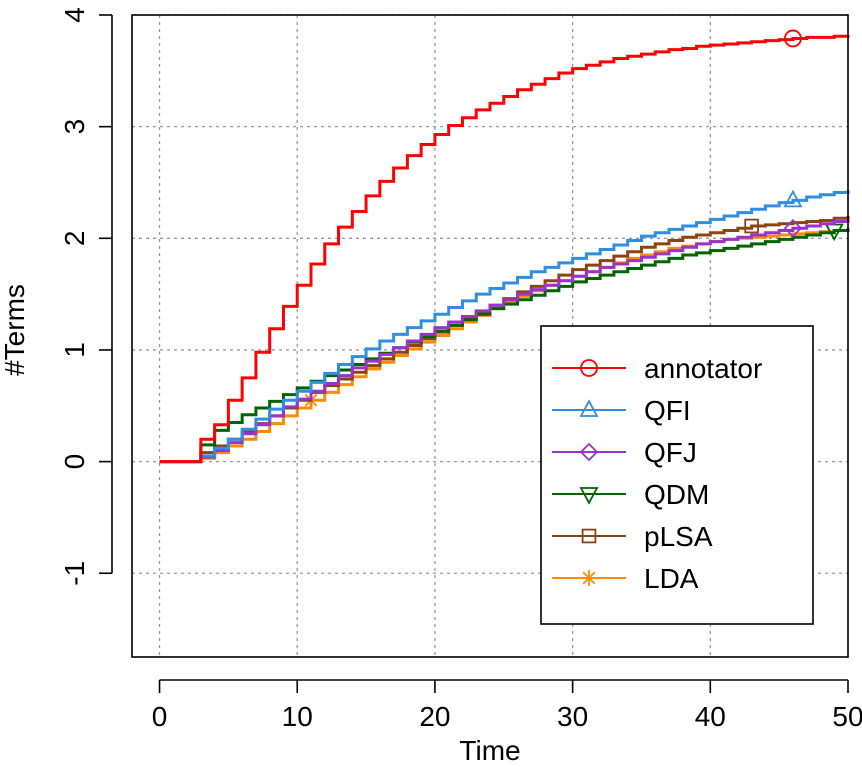  I want to click on legend-label-plsa: pLSA, so click(678, 536).